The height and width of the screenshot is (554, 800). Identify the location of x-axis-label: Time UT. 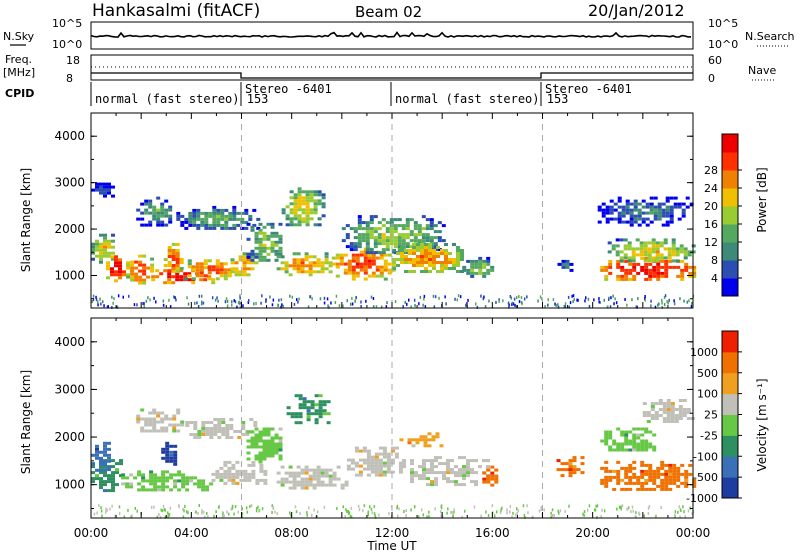
(391, 546).